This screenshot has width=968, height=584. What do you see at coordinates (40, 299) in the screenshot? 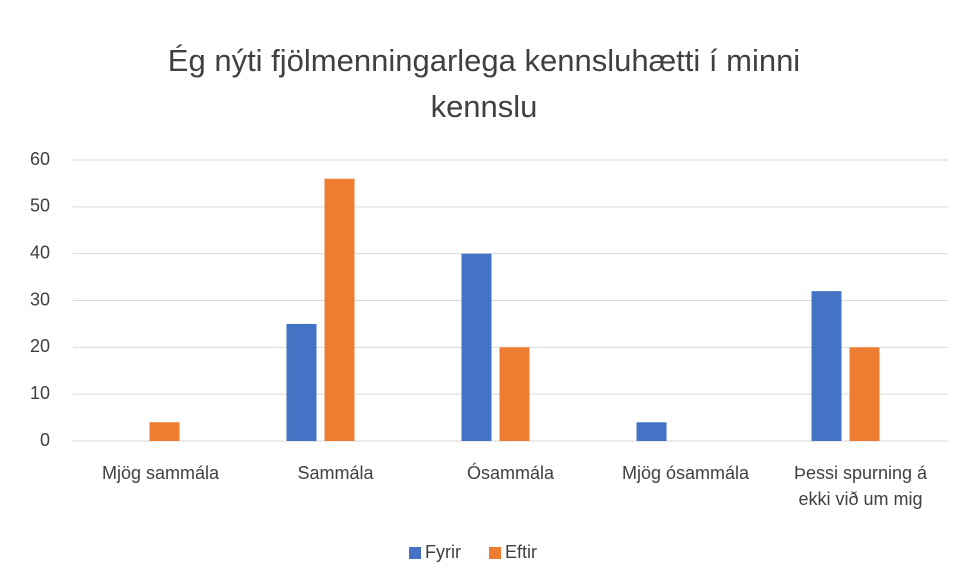
I see `y-tick-label: 30` at bounding box center [40, 299].